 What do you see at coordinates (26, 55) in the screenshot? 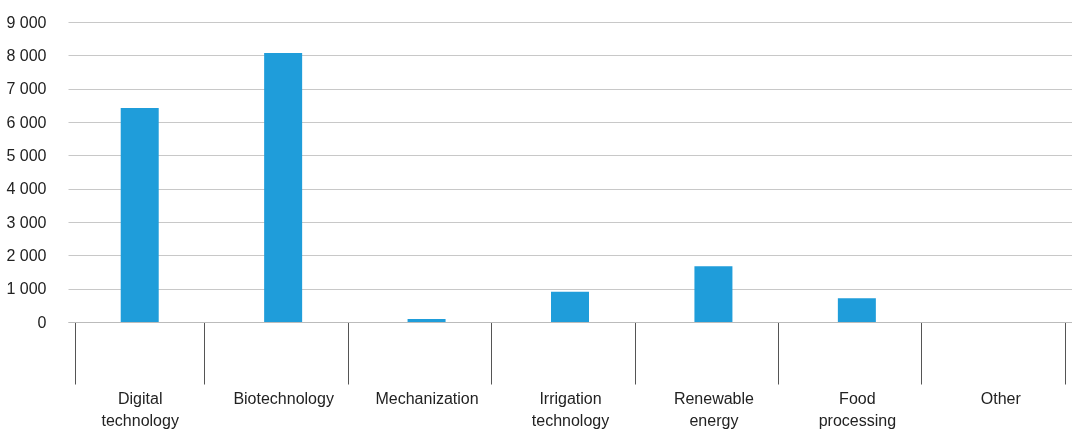
I see `y-tick-label: 8 000` at bounding box center [26, 55].